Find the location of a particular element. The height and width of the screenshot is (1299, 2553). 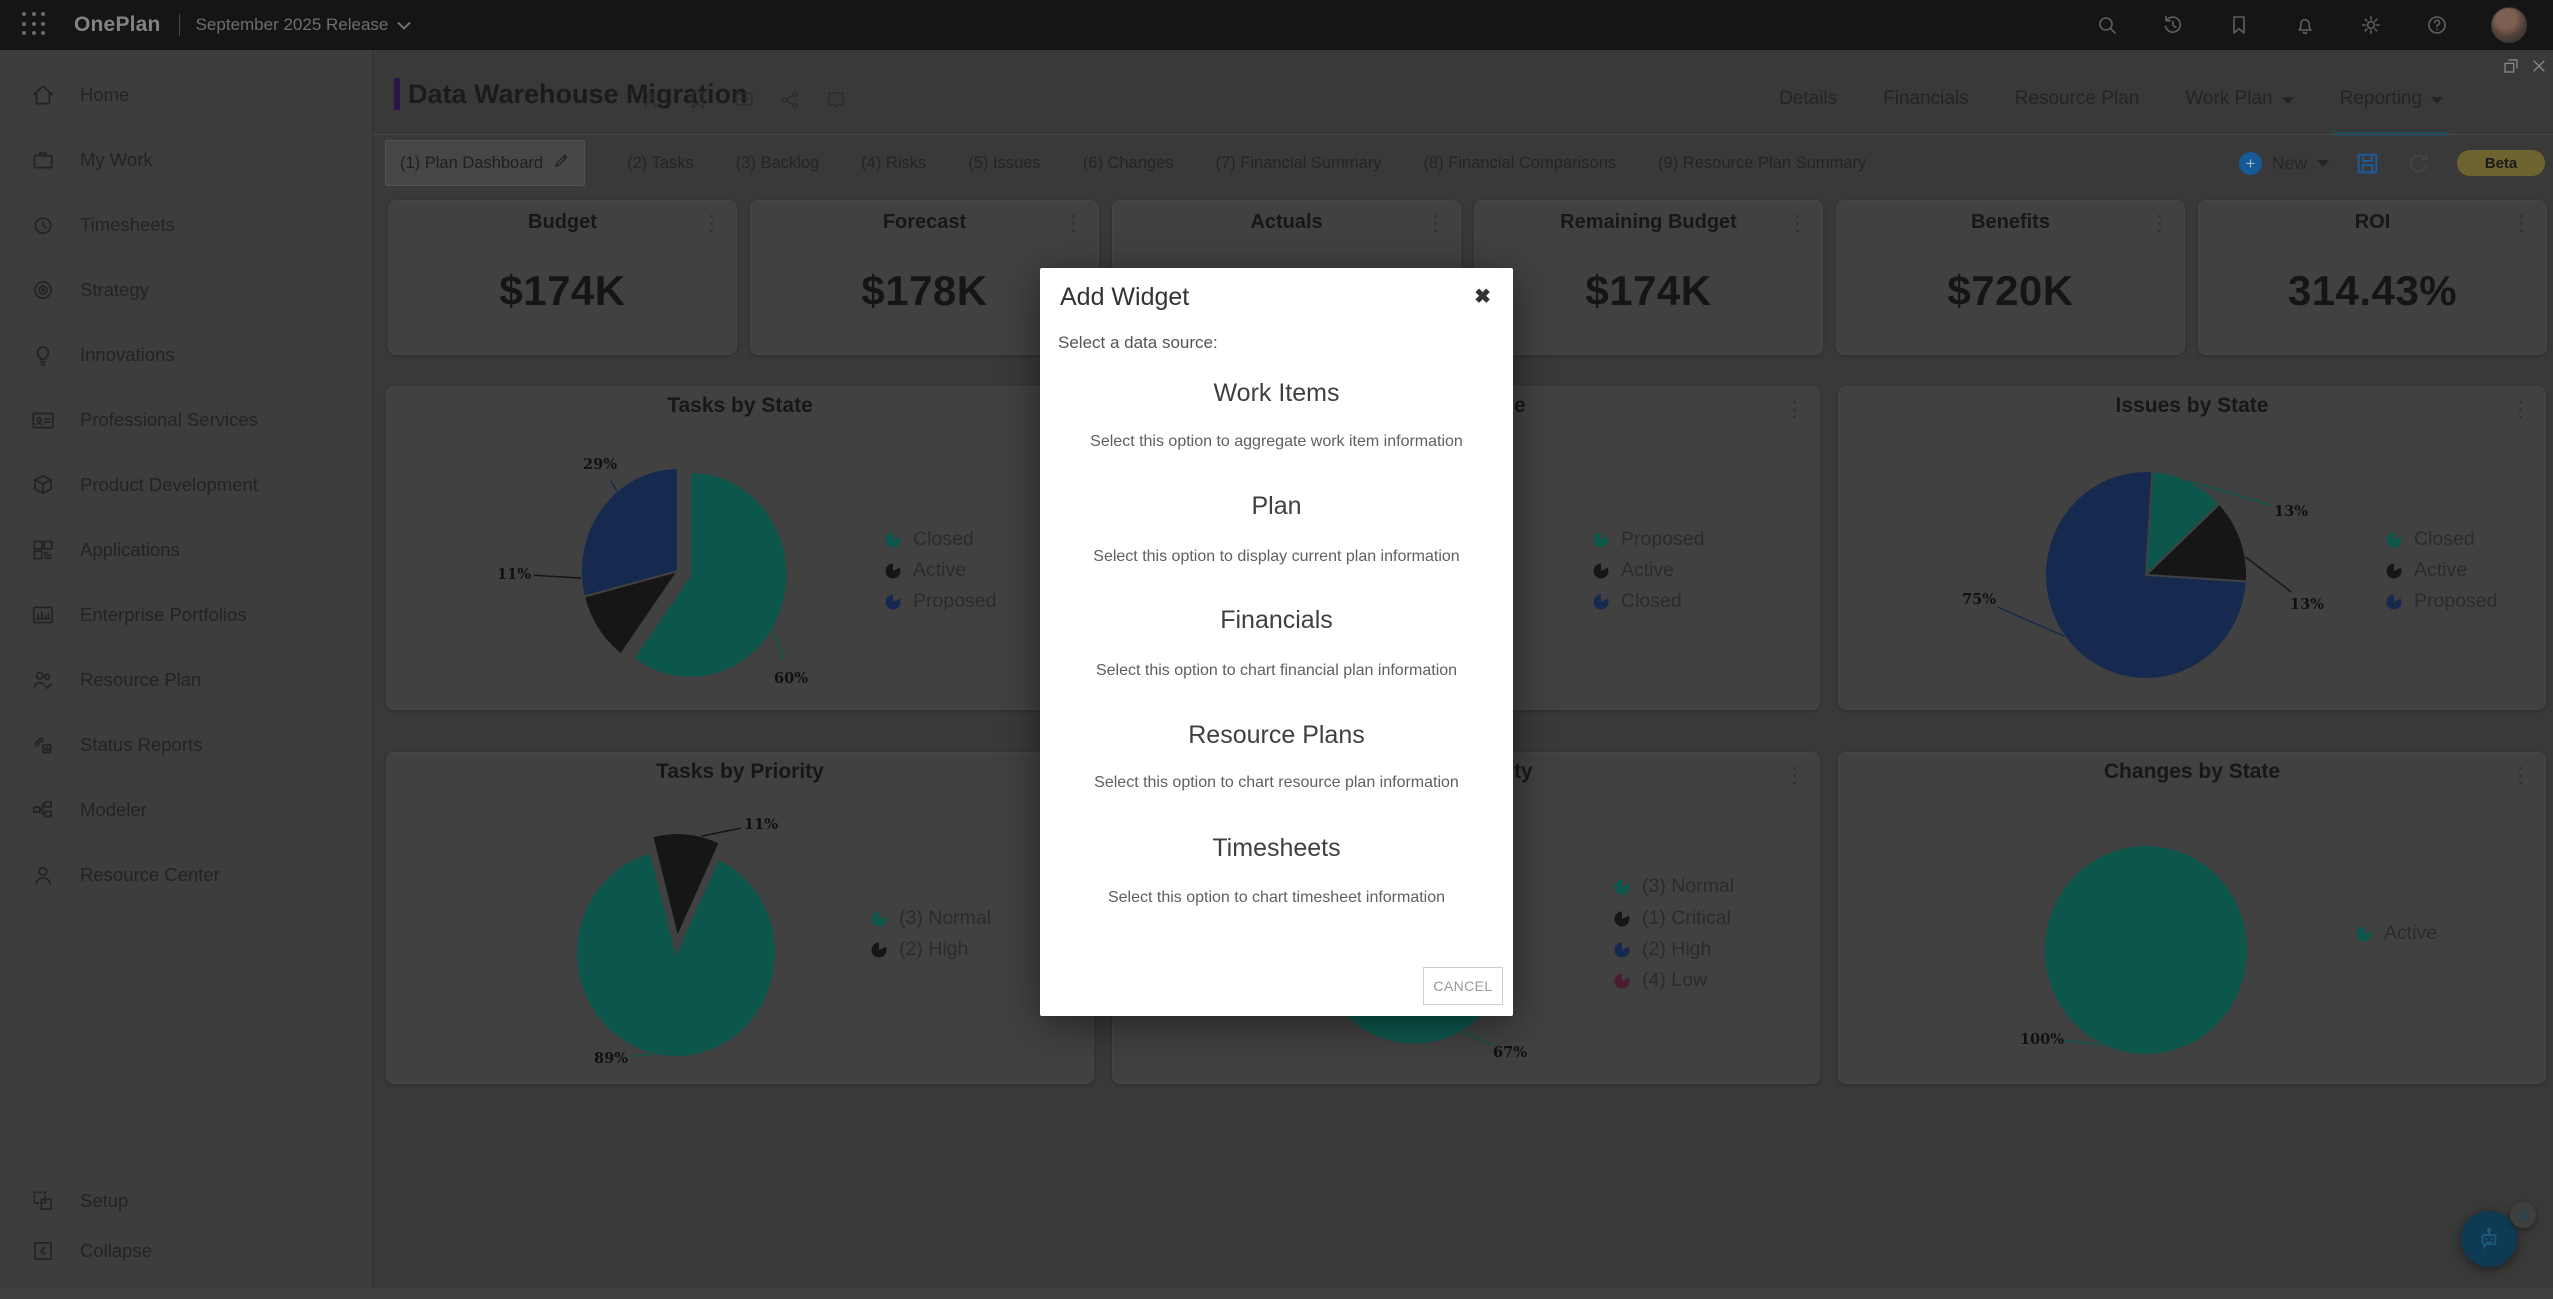

tab-9: (9) Resource Plan Summary is located at coordinates (1762, 163).